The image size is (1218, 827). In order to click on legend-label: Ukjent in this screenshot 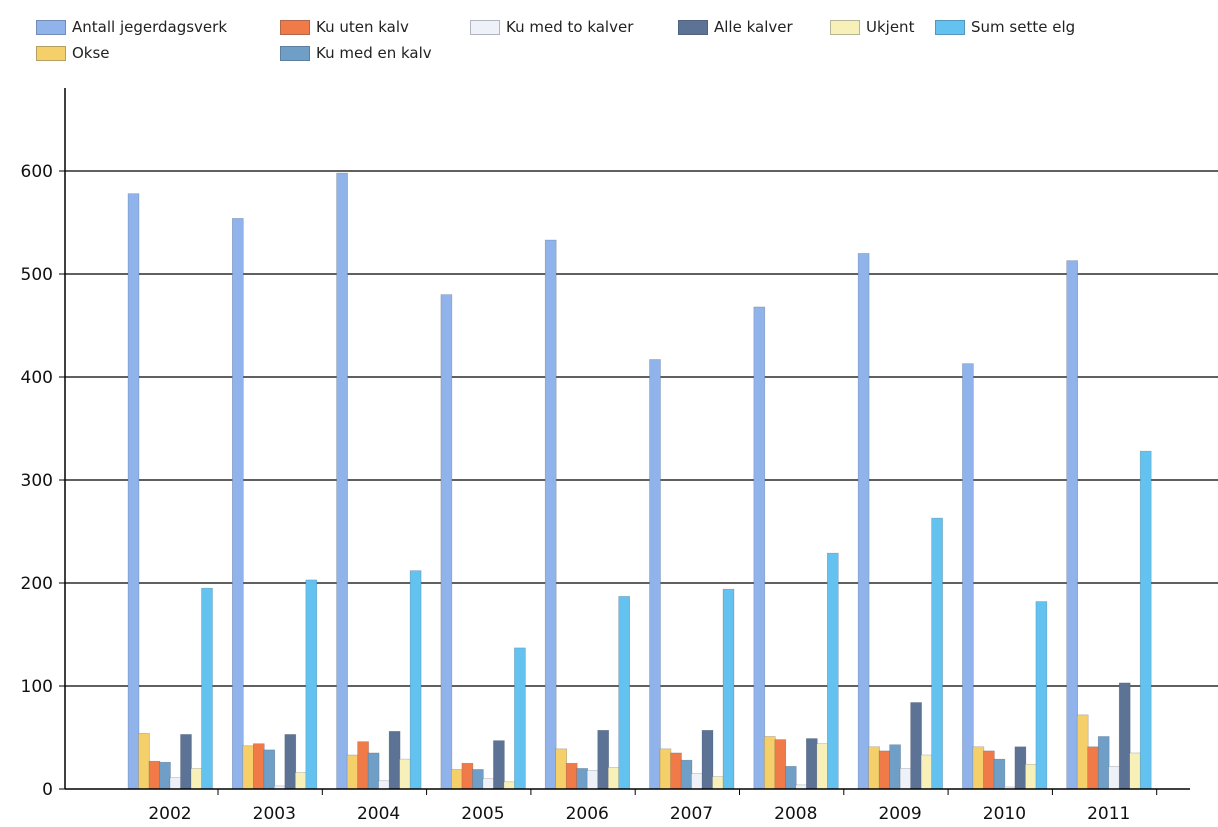, I will do `click(890, 27)`.